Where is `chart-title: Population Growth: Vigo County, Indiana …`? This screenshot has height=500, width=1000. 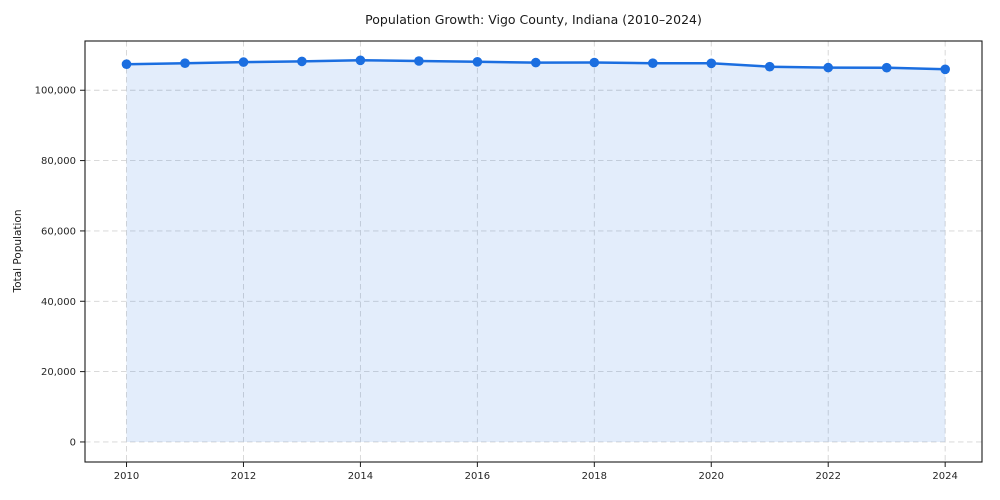 chart-title: Population Growth: Vigo County, Indiana … is located at coordinates (533, 19).